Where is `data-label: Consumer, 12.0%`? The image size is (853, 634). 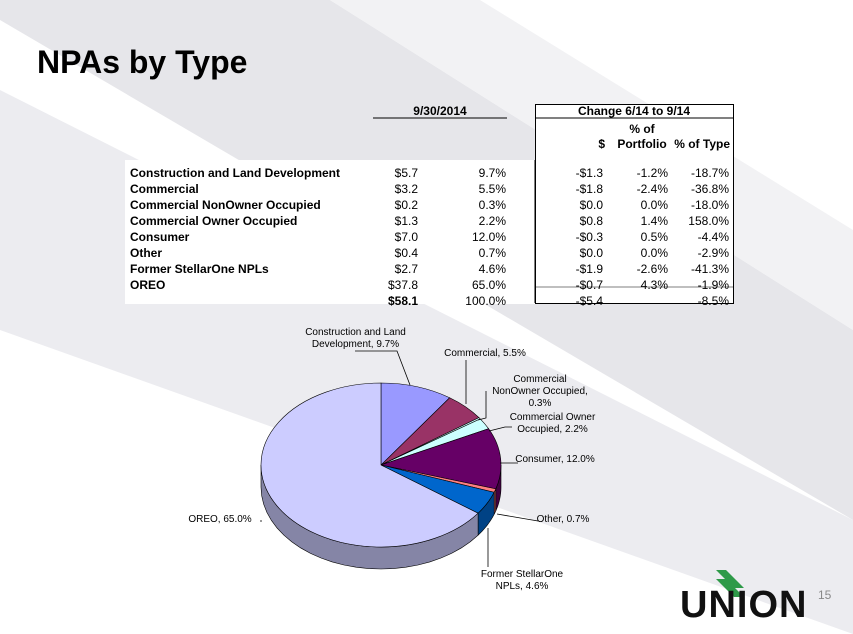 data-label: Consumer, 12.0% is located at coordinates (555, 459).